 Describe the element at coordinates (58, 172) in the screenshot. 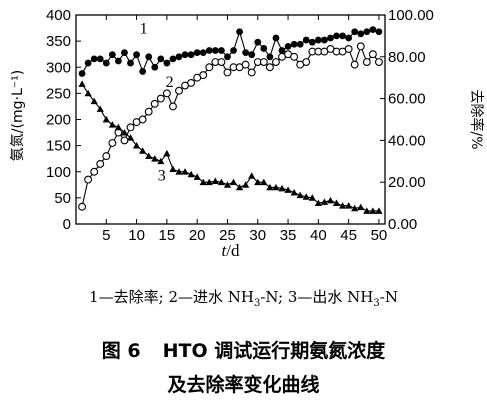

I see `y-left-tick-label: 100` at that location.